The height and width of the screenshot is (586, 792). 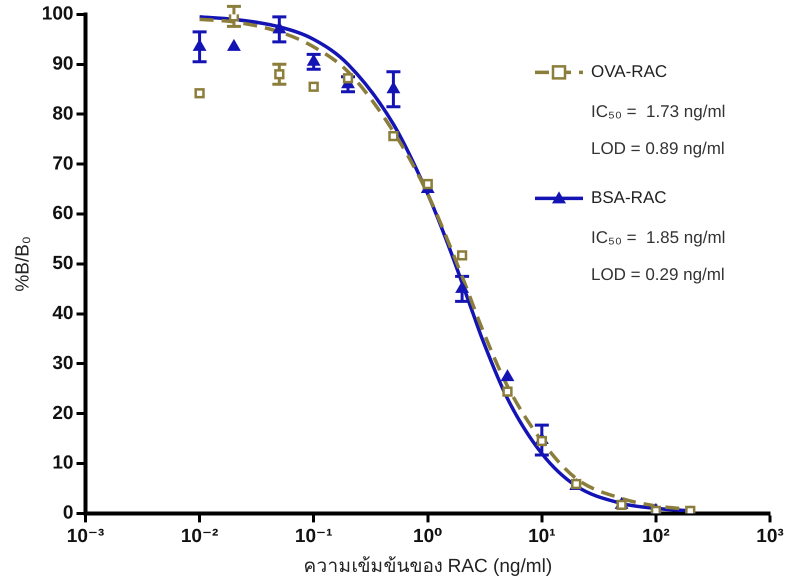 I want to click on y-tick-label: 90, so click(x=63, y=64).